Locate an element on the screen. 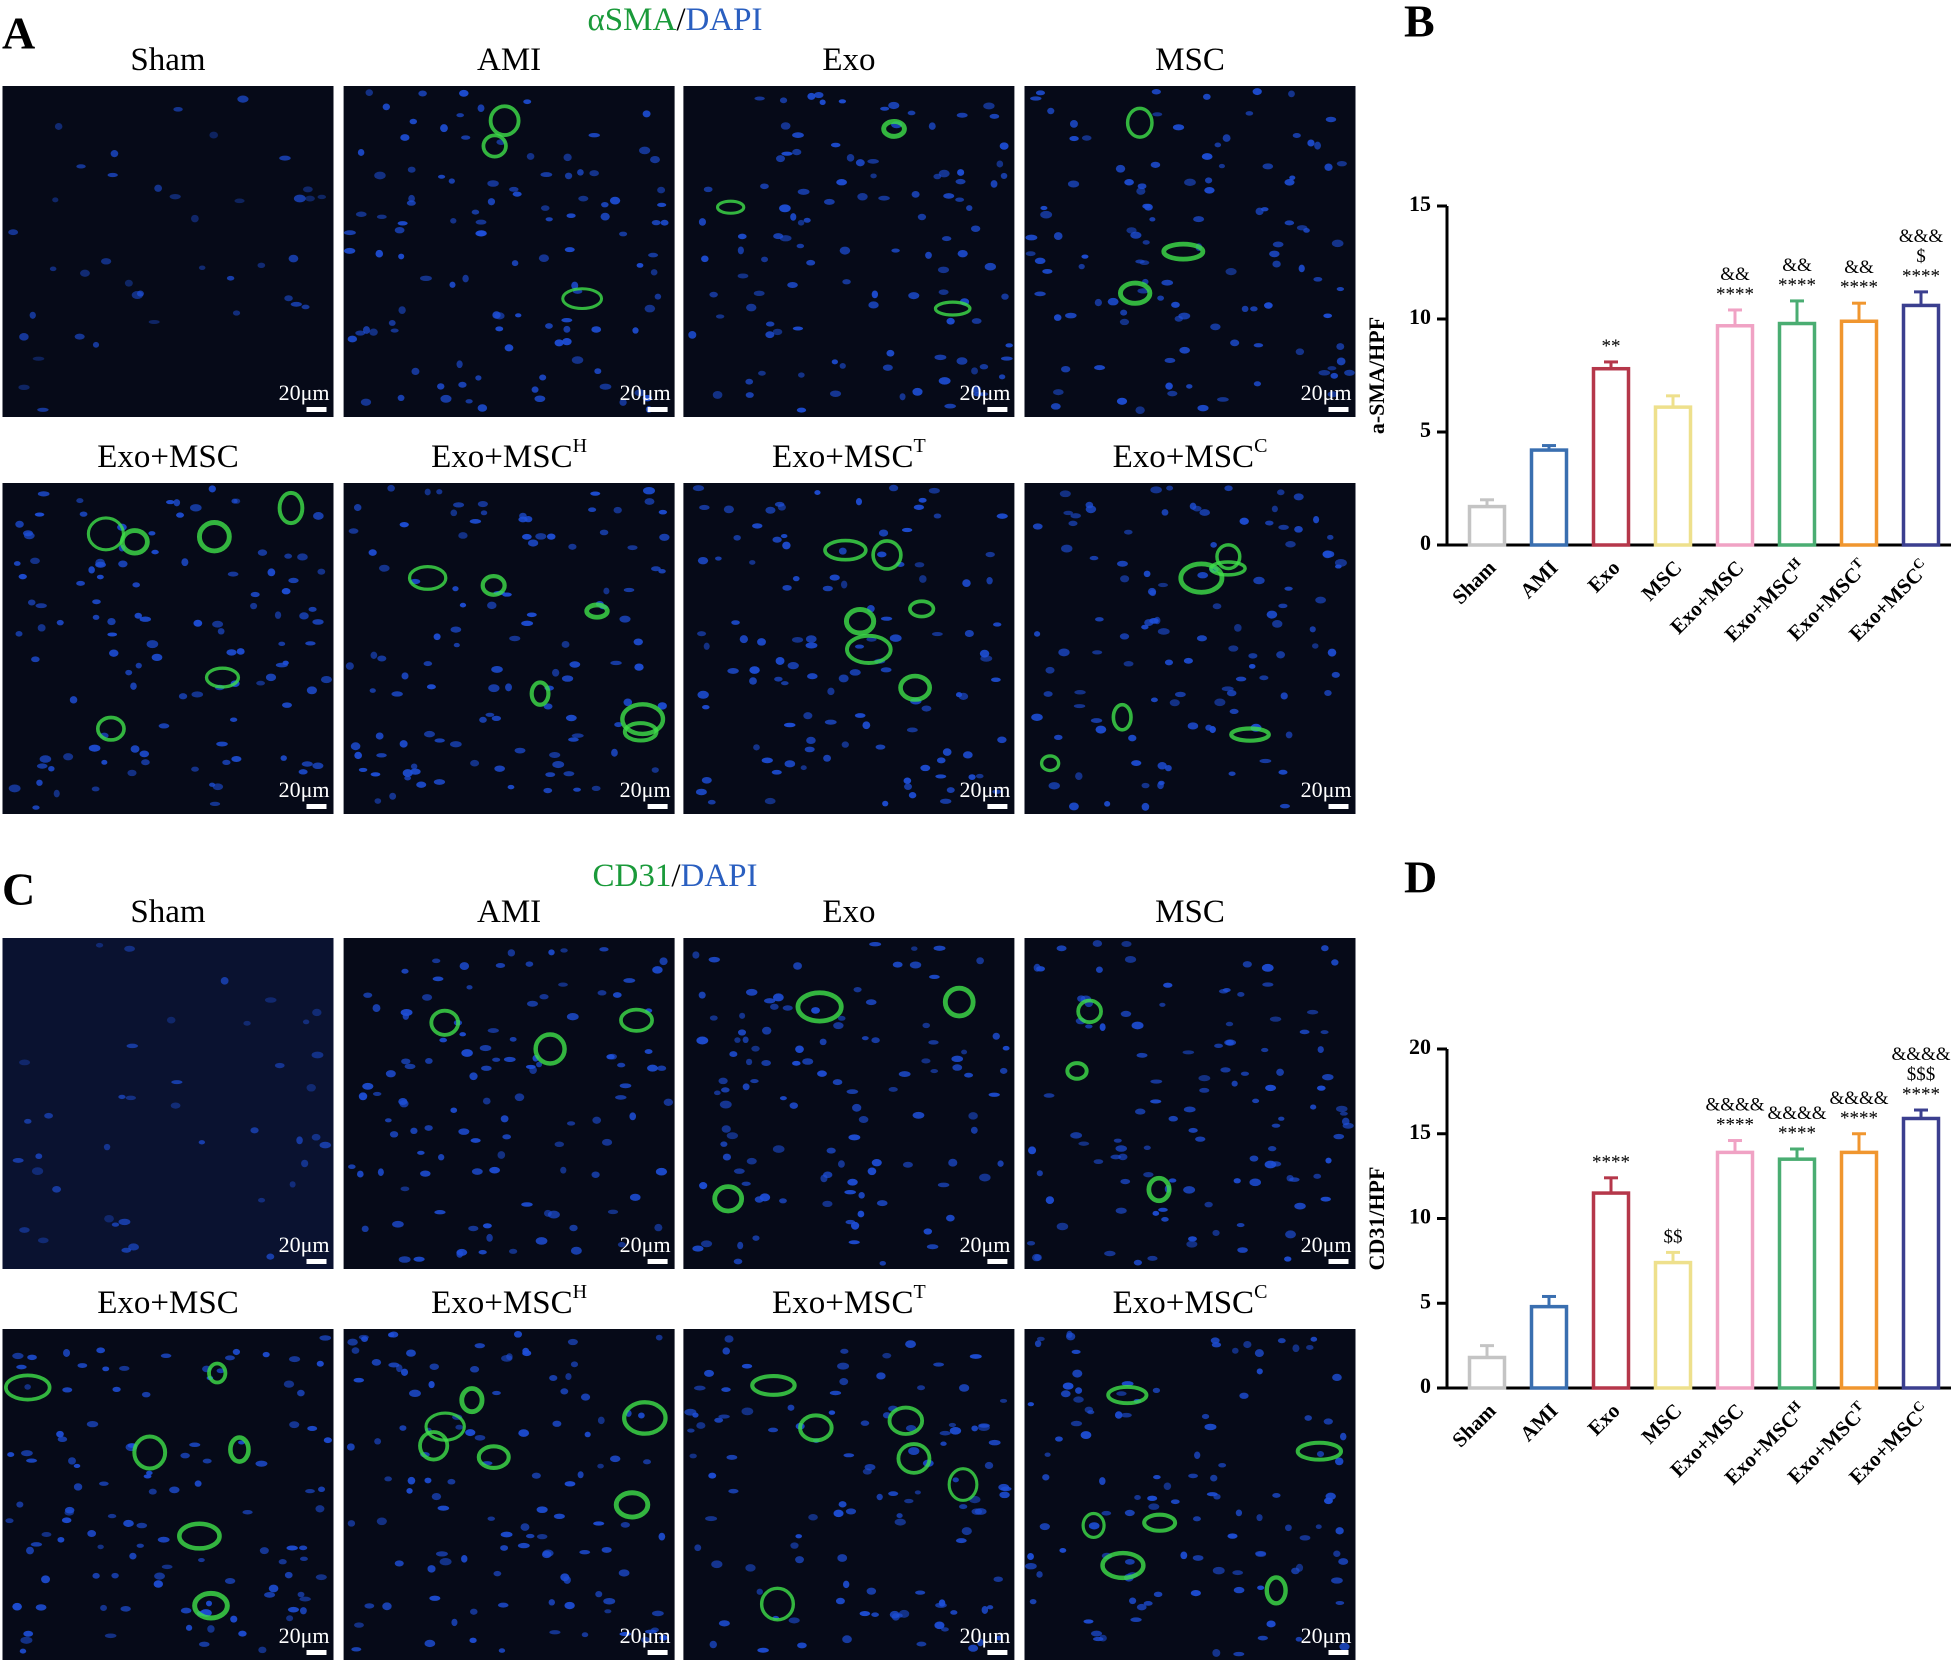 This screenshot has height=1660, width=1959. image-label-text: Exo+MSC is located at coordinates (842, 457).